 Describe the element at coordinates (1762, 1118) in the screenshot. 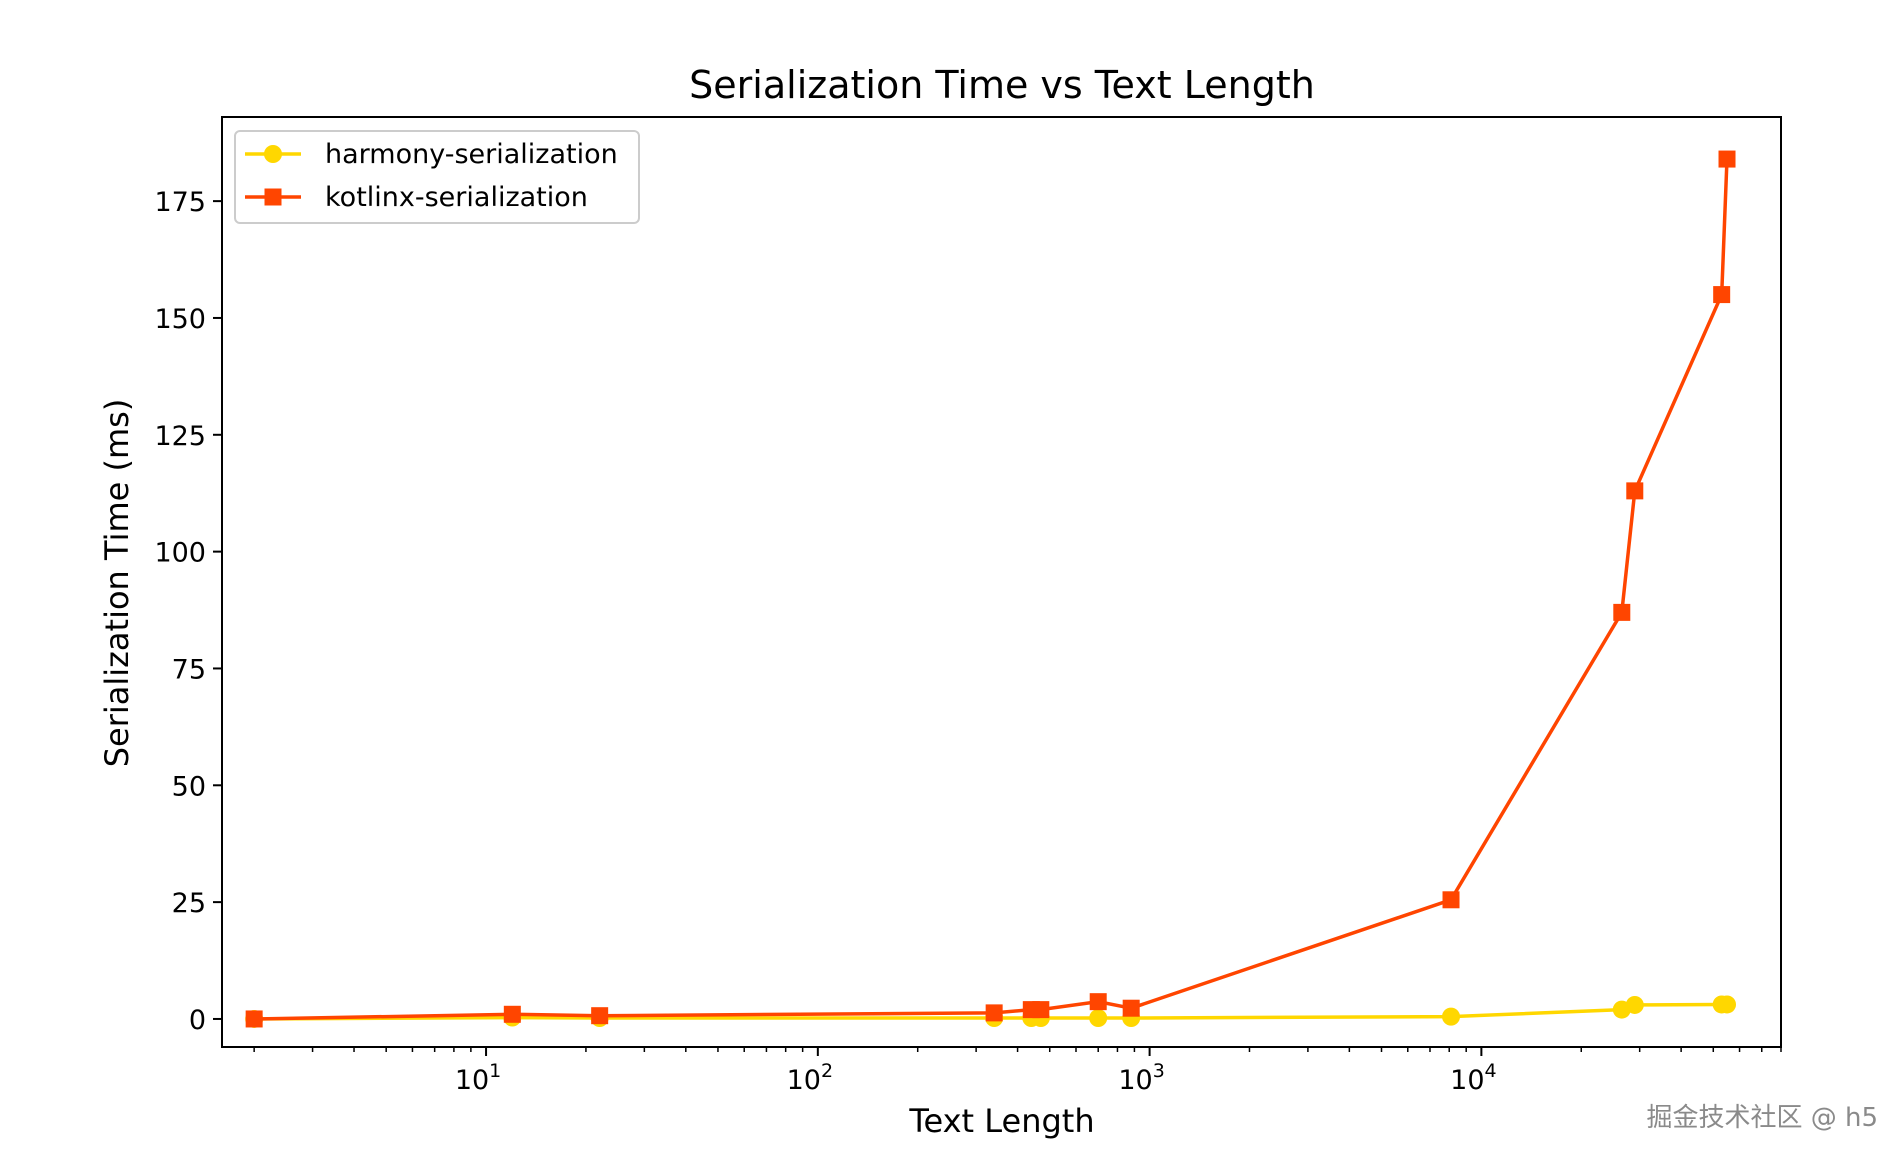

I see `watermark: 掘金技术社区 @ h5` at that location.